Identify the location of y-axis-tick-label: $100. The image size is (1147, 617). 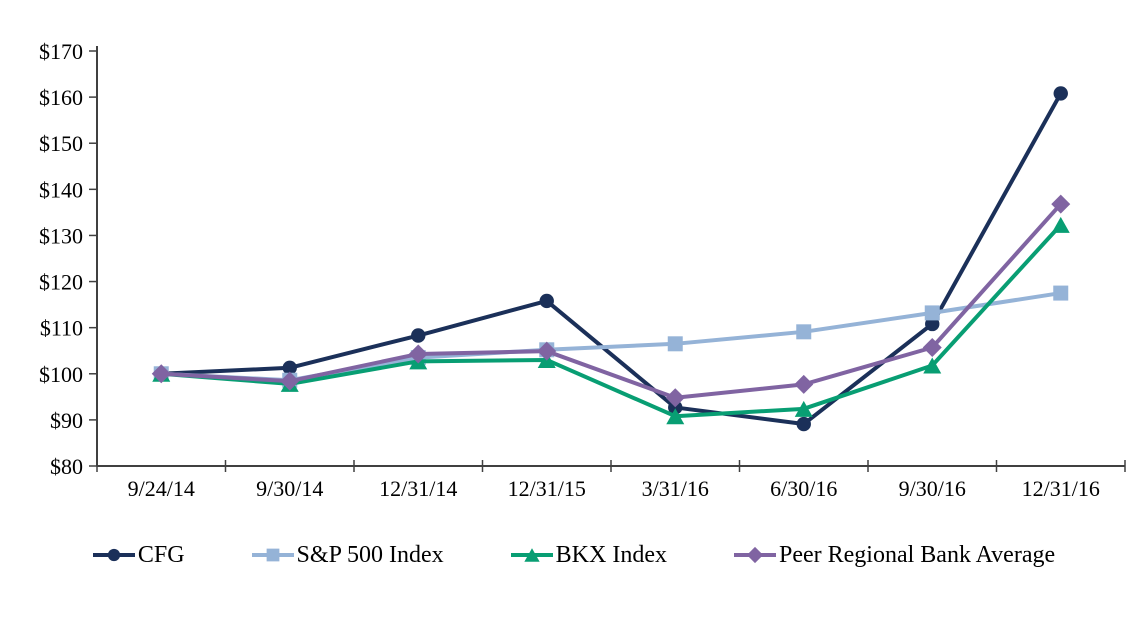
(61, 374).